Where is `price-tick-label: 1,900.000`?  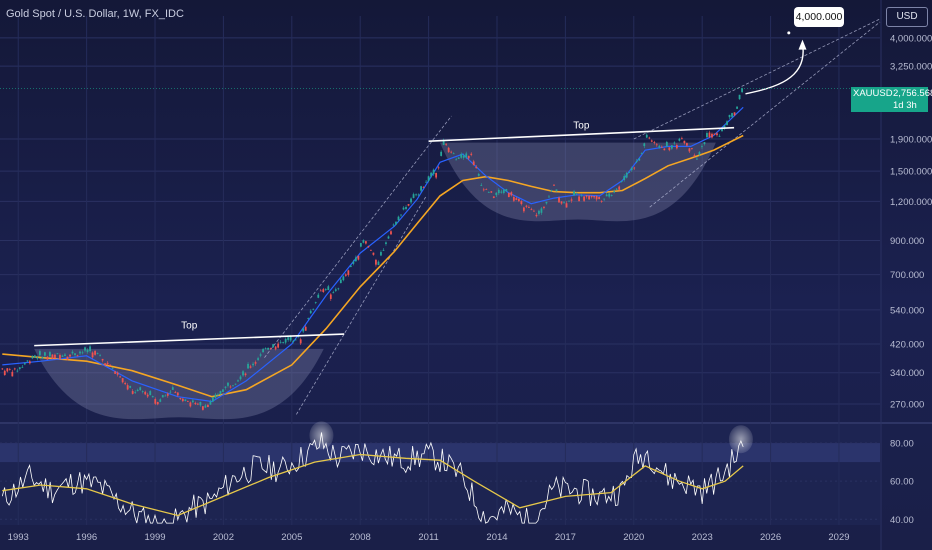 price-tick-label: 1,900.000 is located at coordinates (911, 140).